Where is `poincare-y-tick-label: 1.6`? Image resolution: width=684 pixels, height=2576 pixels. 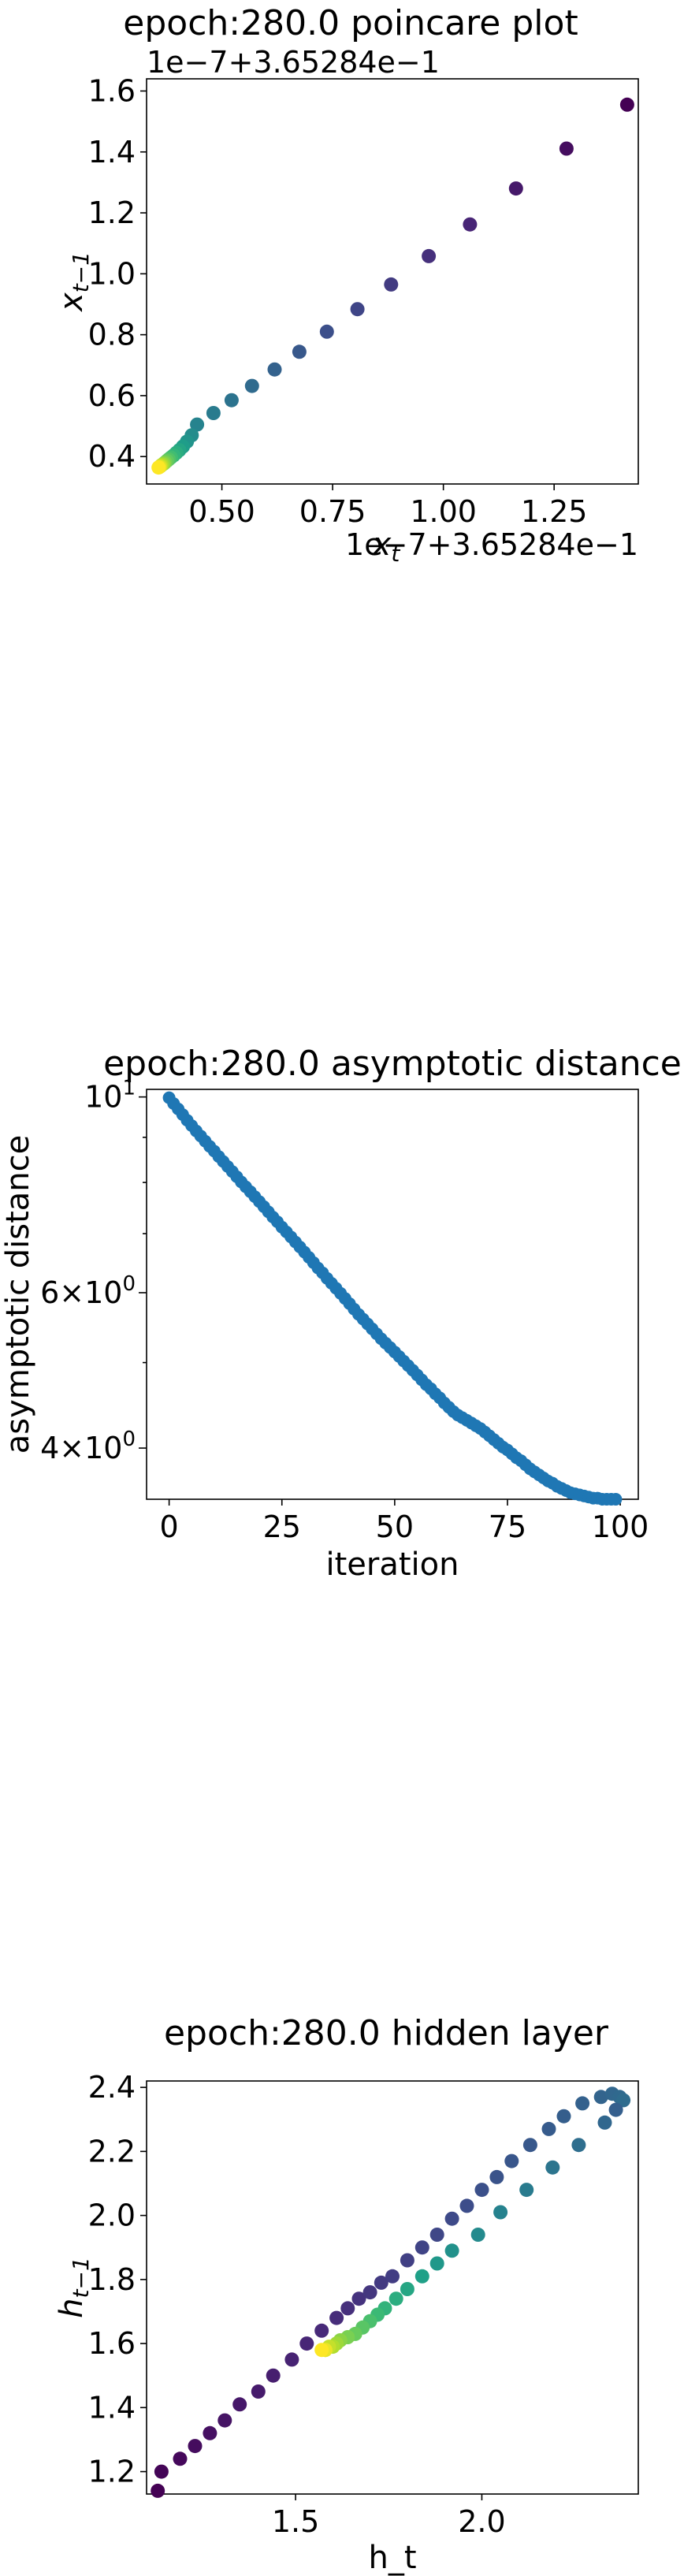 poincare-y-tick-label: 1.6 is located at coordinates (112, 90).